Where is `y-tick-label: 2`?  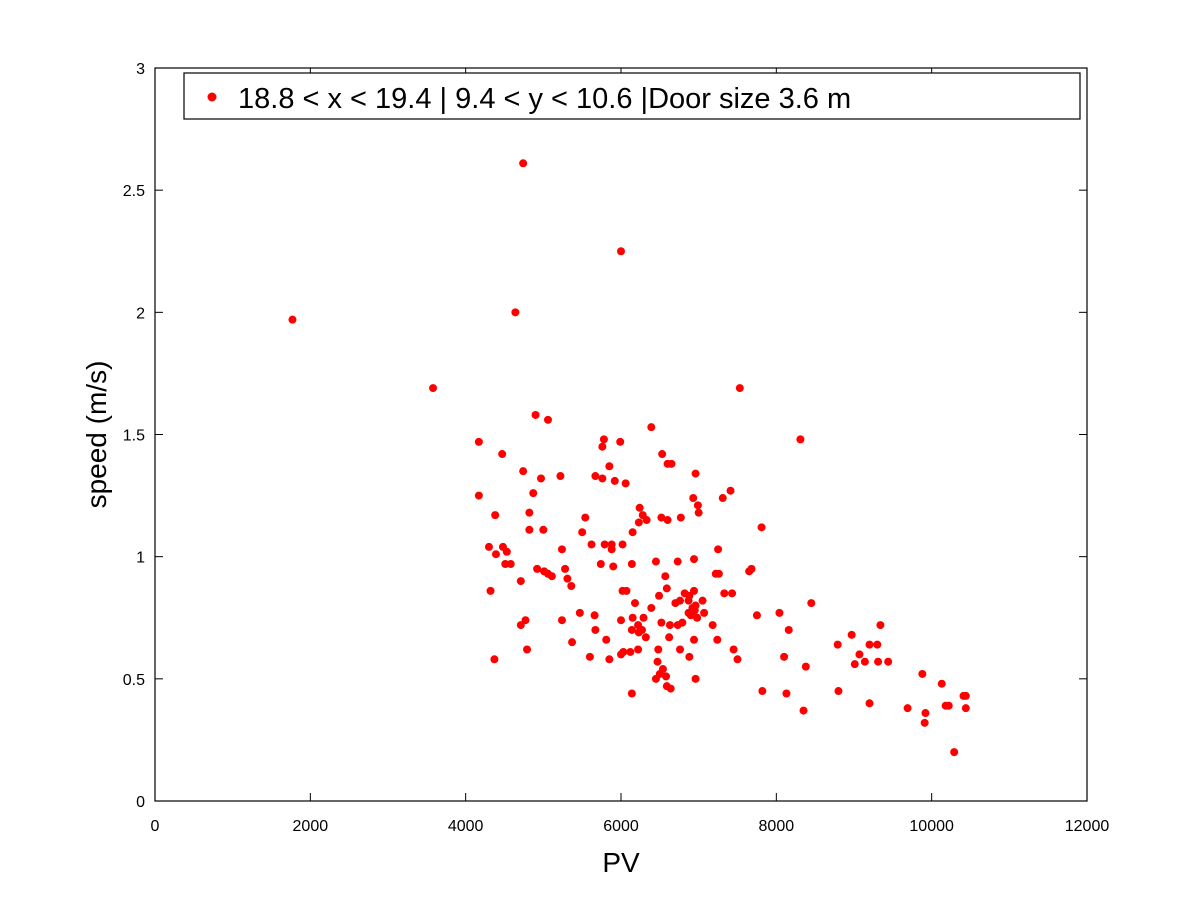 y-tick-label: 2 is located at coordinates (140, 313).